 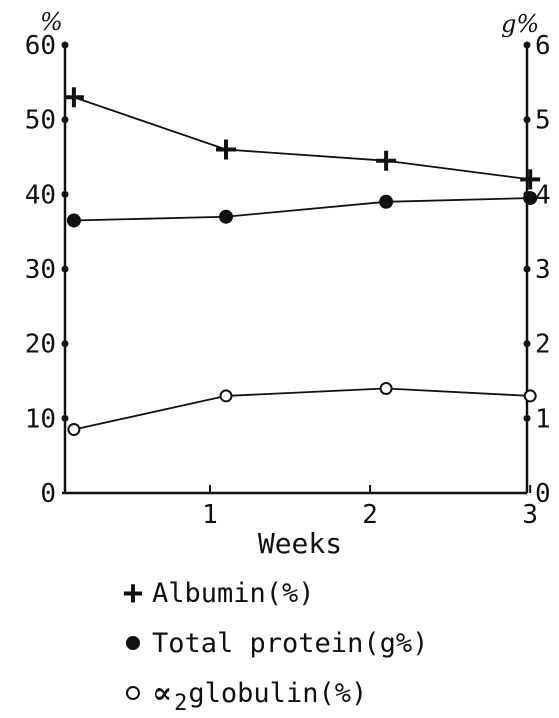 What do you see at coordinates (290, 643) in the screenshot?
I see `legend-label-total-protein: Total protein(g%)` at bounding box center [290, 643].